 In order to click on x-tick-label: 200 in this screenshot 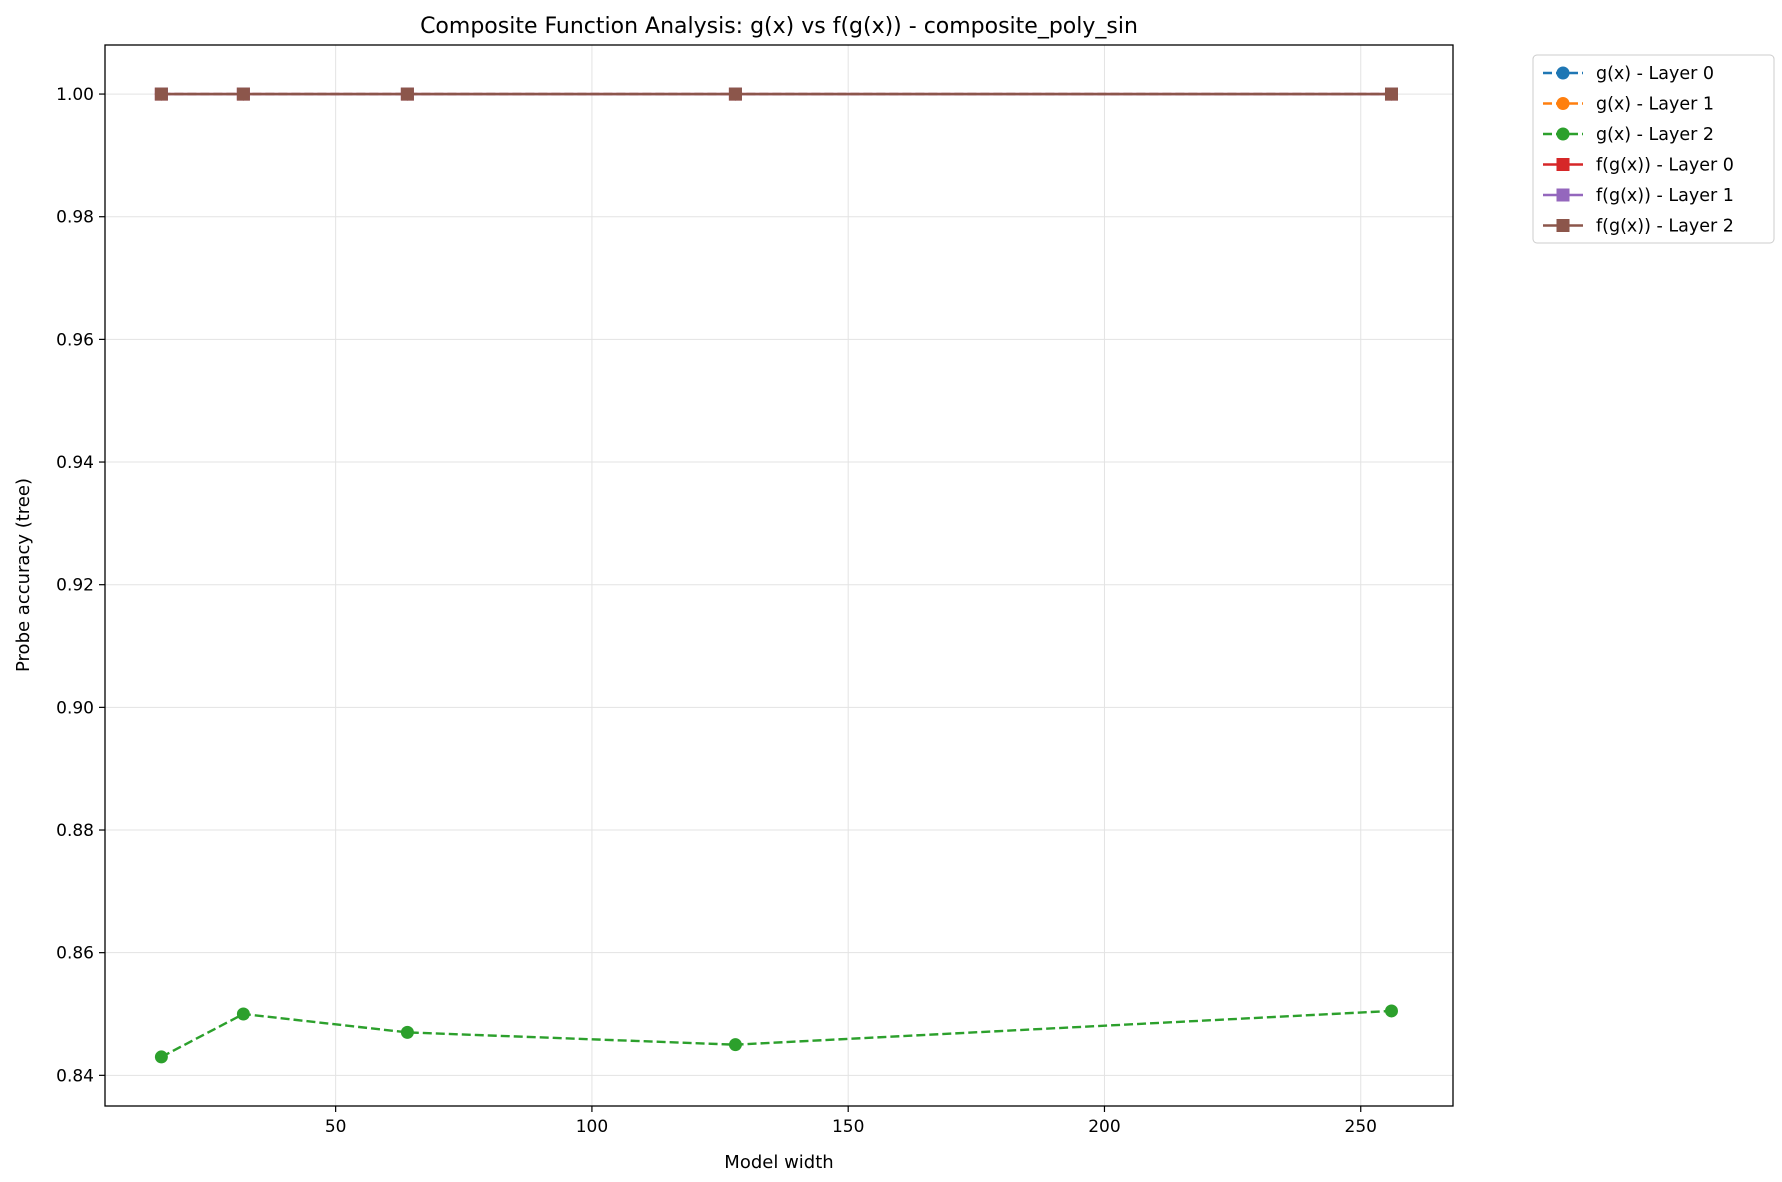, I will do `click(1104, 1127)`.